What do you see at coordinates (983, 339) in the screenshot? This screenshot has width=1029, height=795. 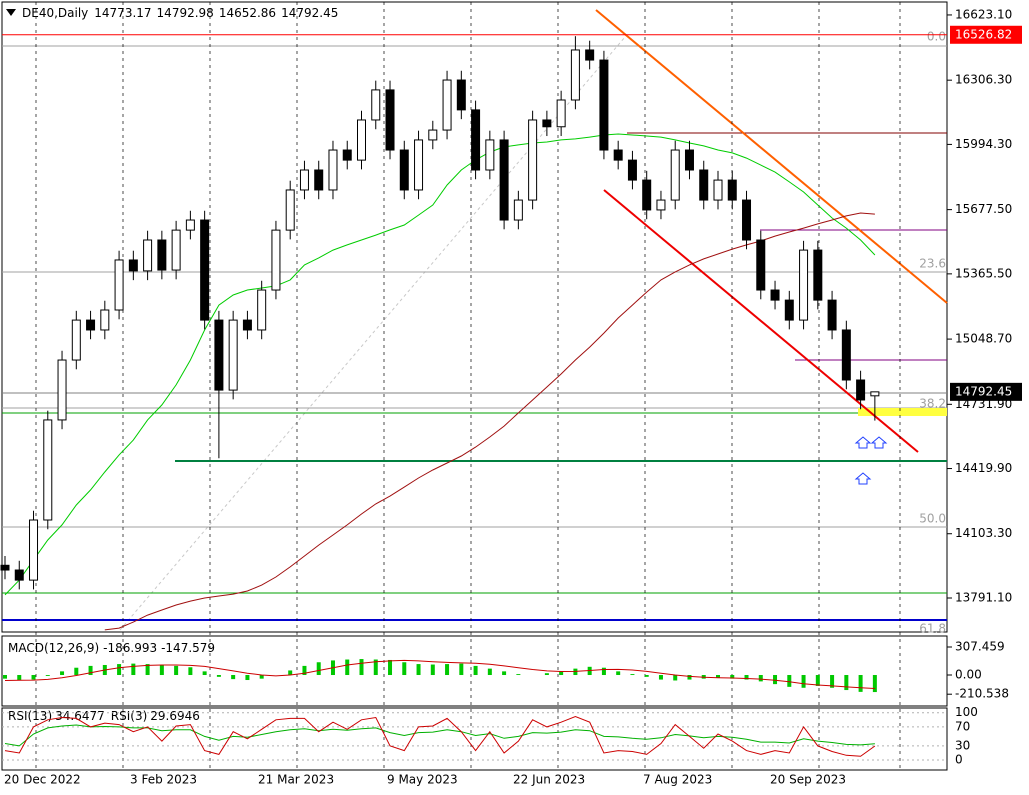 I see `y-tick-label: 15048.70` at bounding box center [983, 339].